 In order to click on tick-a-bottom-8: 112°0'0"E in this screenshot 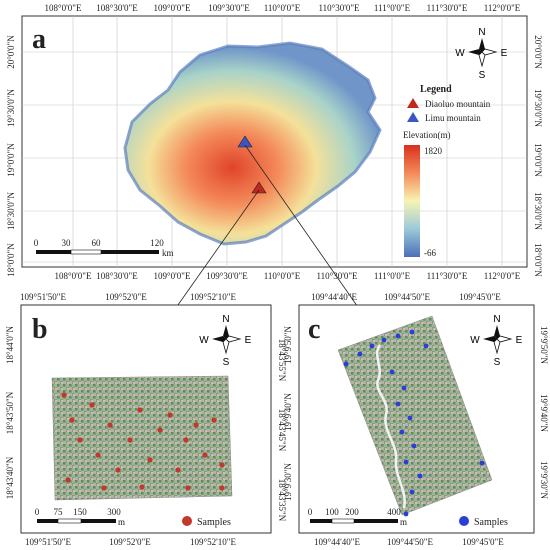, I will do `click(502, 276)`.